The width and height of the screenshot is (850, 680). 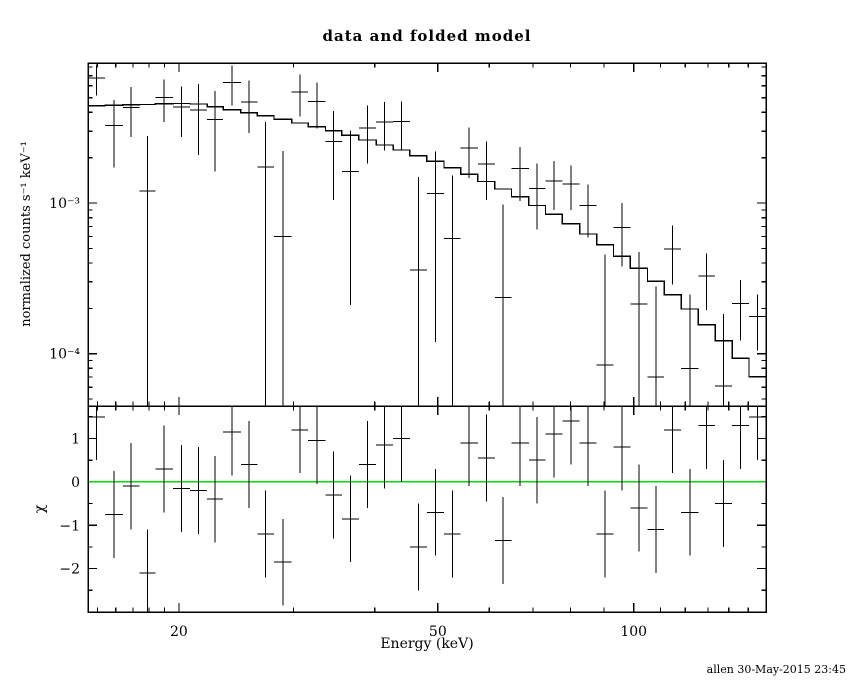 What do you see at coordinates (427, 36) in the screenshot?
I see `plot-title: data and folded model` at bounding box center [427, 36].